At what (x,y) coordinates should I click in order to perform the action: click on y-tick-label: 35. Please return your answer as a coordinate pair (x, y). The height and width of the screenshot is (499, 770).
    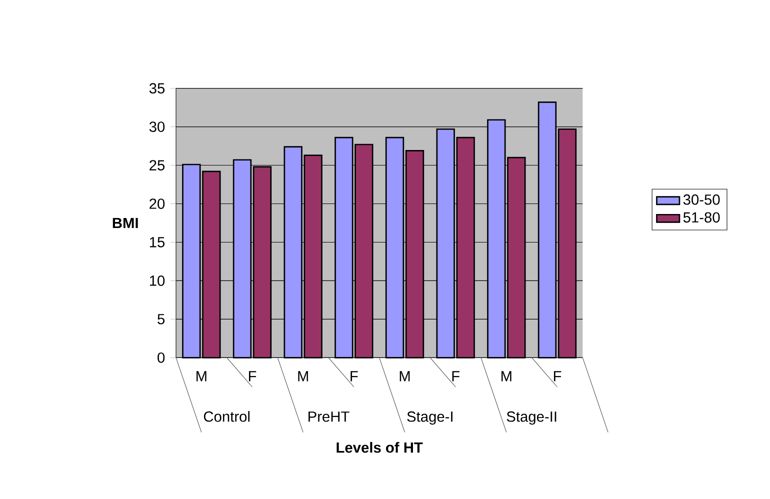
    Looking at the image, I should click on (157, 88).